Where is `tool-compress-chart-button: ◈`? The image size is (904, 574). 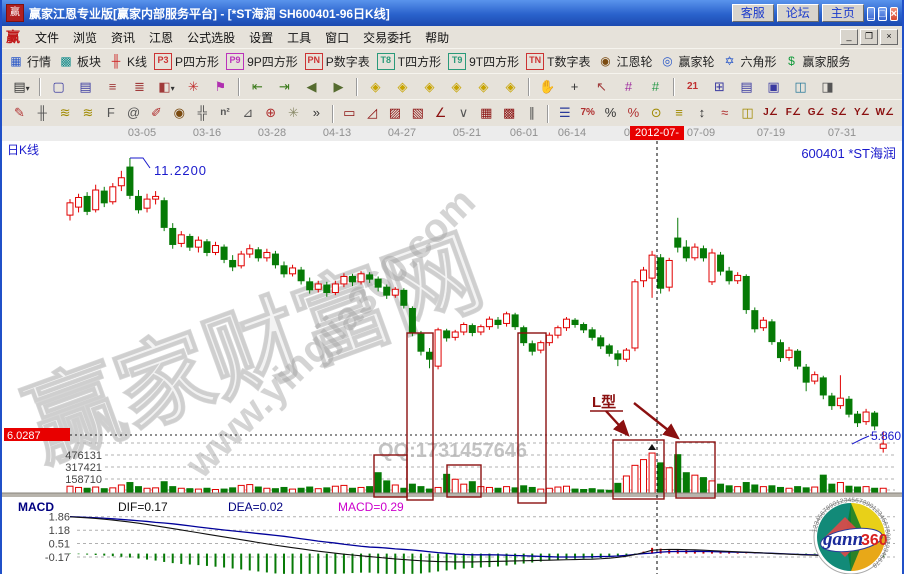 tool-compress-chart-button: ◈ is located at coordinates (483, 87).